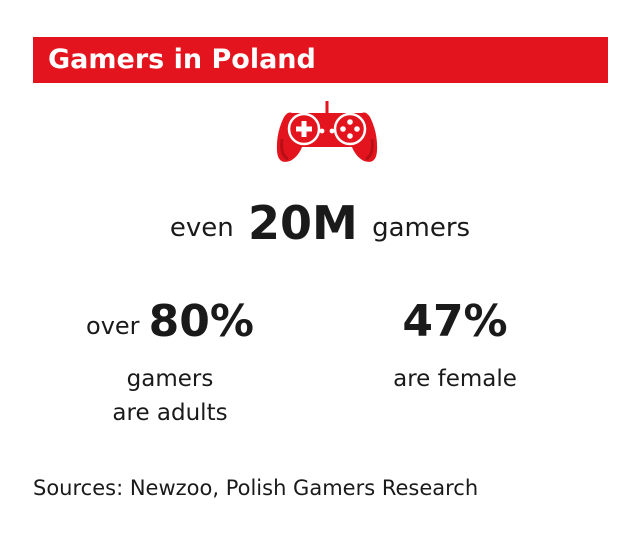  Describe the element at coordinates (170, 379) in the screenshot. I see `stat-label-line1: gamers` at that location.